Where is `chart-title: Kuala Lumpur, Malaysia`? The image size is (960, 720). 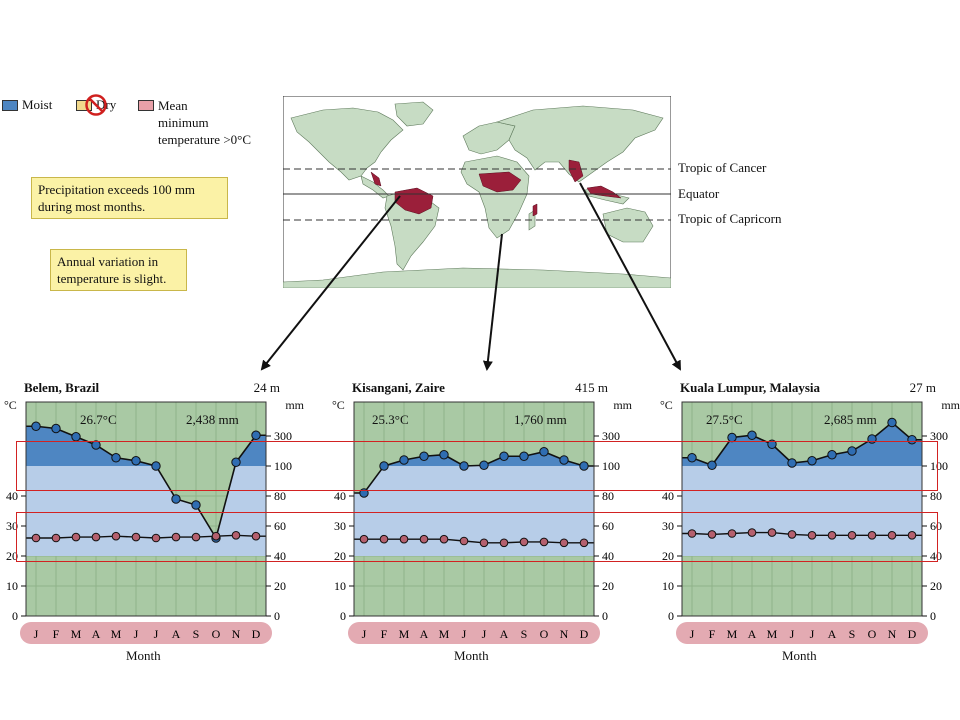 chart-title: Kuala Lumpur, Malaysia is located at coordinates (750, 387).